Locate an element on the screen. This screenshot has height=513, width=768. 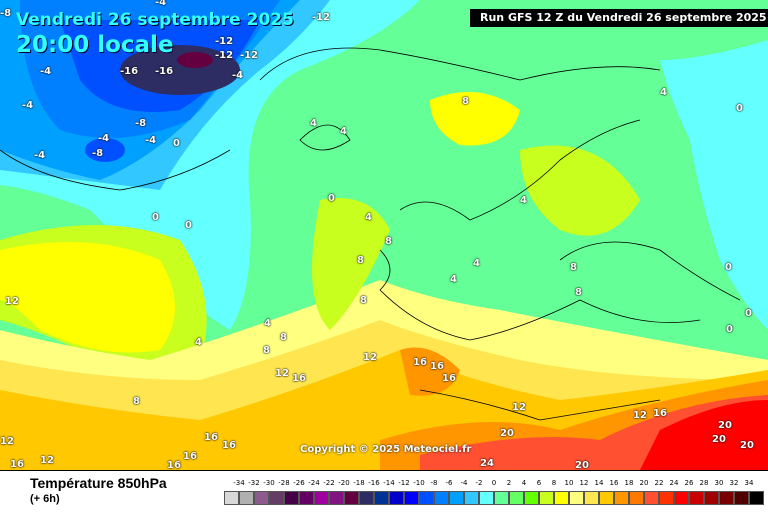
isotherm-label: 0 is located at coordinates (155, 217).